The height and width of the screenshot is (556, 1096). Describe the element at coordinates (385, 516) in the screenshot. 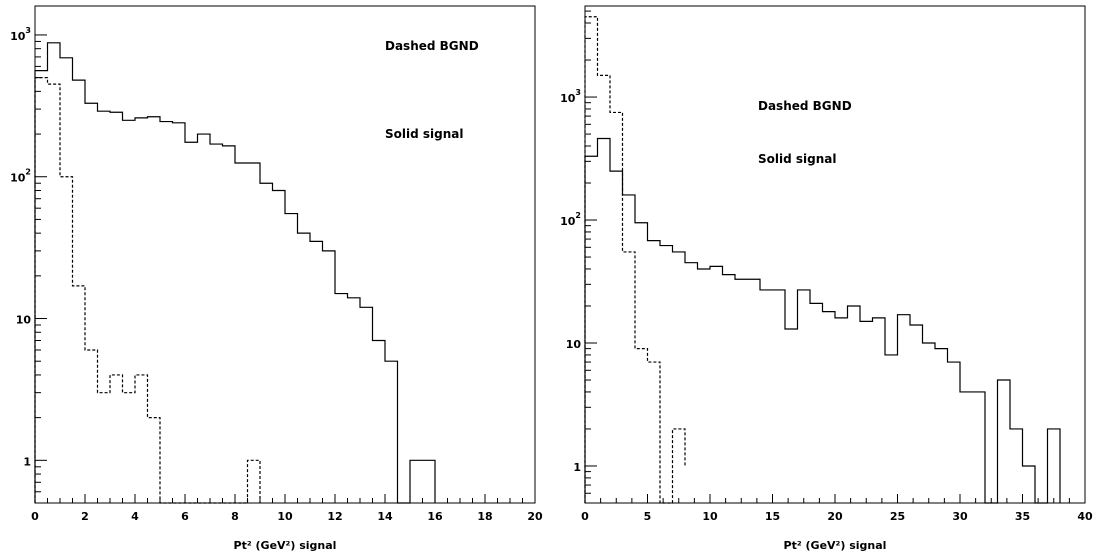

I see `x-tick-label: 14` at that location.